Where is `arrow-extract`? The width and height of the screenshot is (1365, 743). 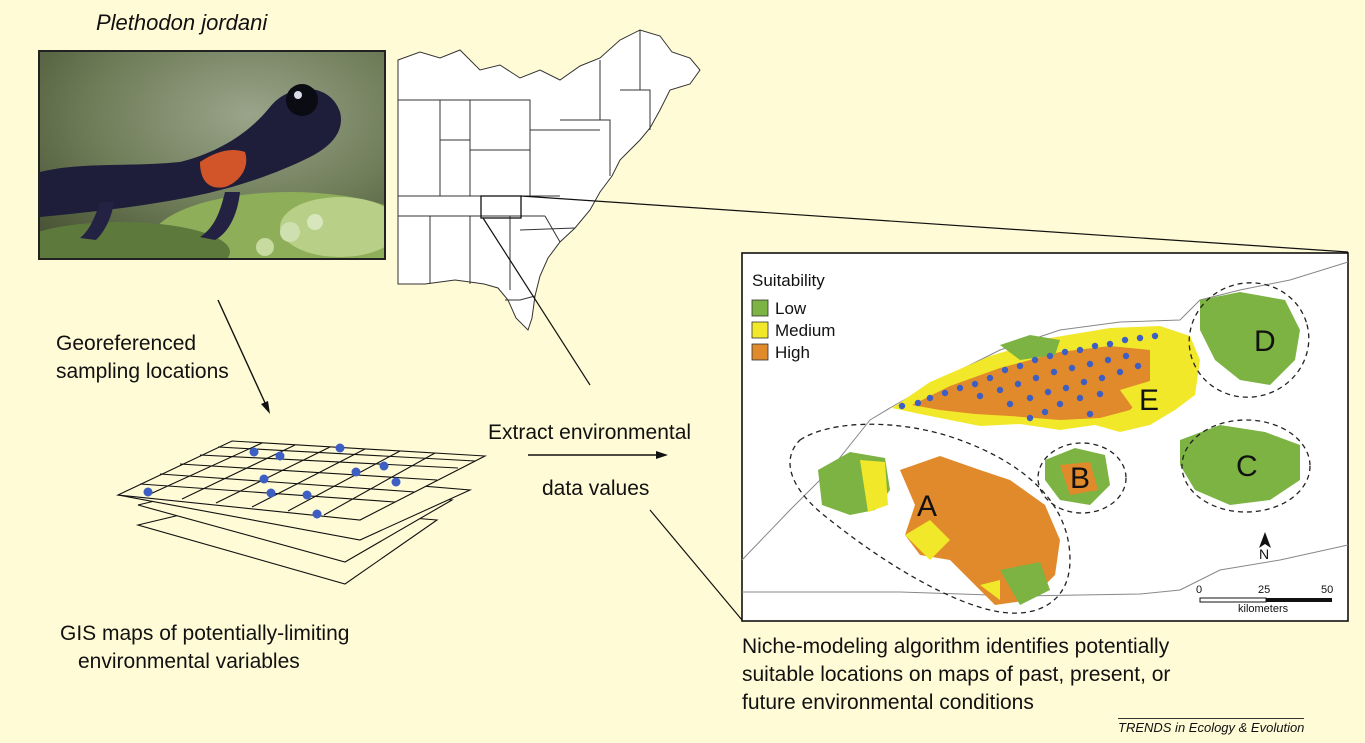
arrow-extract is located at coordinates (598, 455).